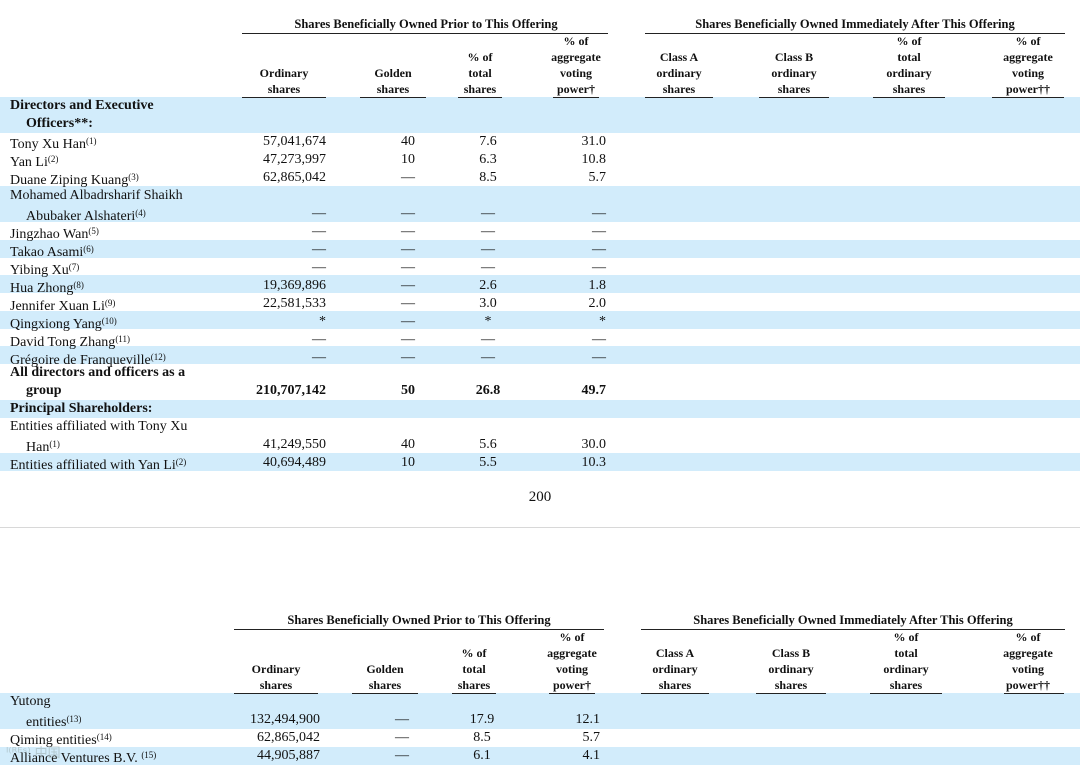  Describe the element at coordinates (42, 288) in the screenshot. I see `row-name-text: Hua Zhong` at that location.